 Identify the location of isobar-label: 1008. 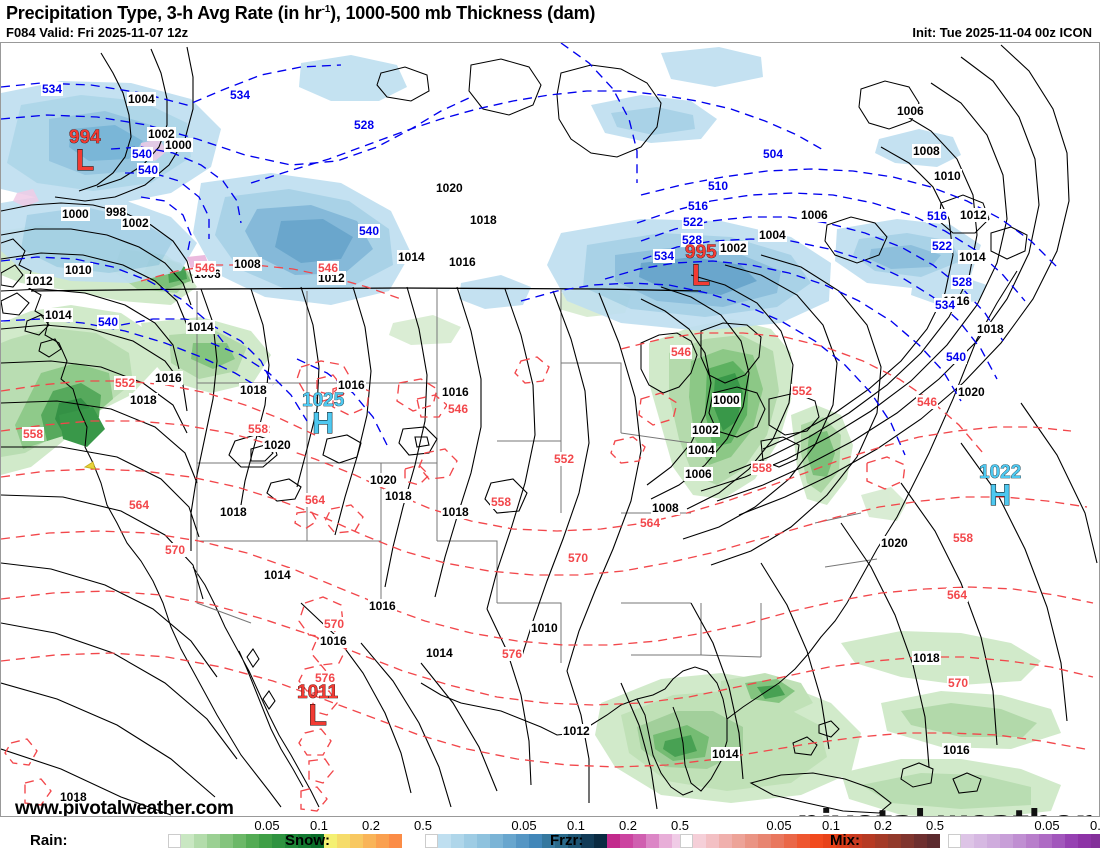
(926, 151).